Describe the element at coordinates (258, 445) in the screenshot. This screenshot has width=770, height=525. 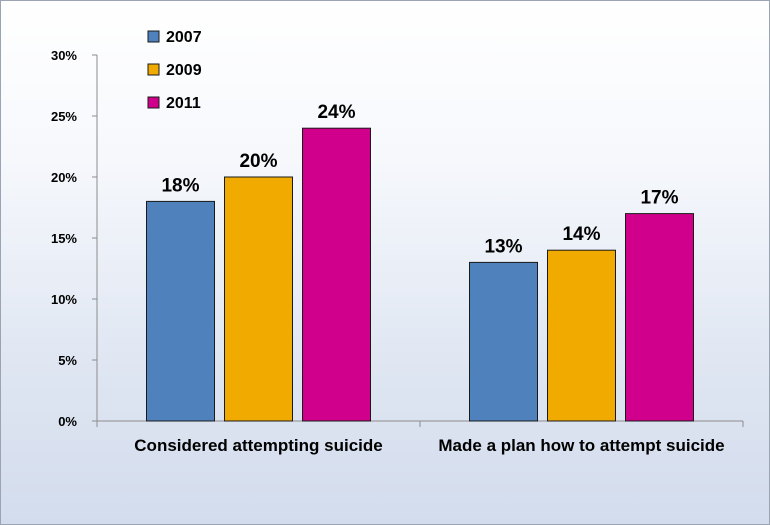
I see `x-category-label: Considered attempting suicide` at that location.